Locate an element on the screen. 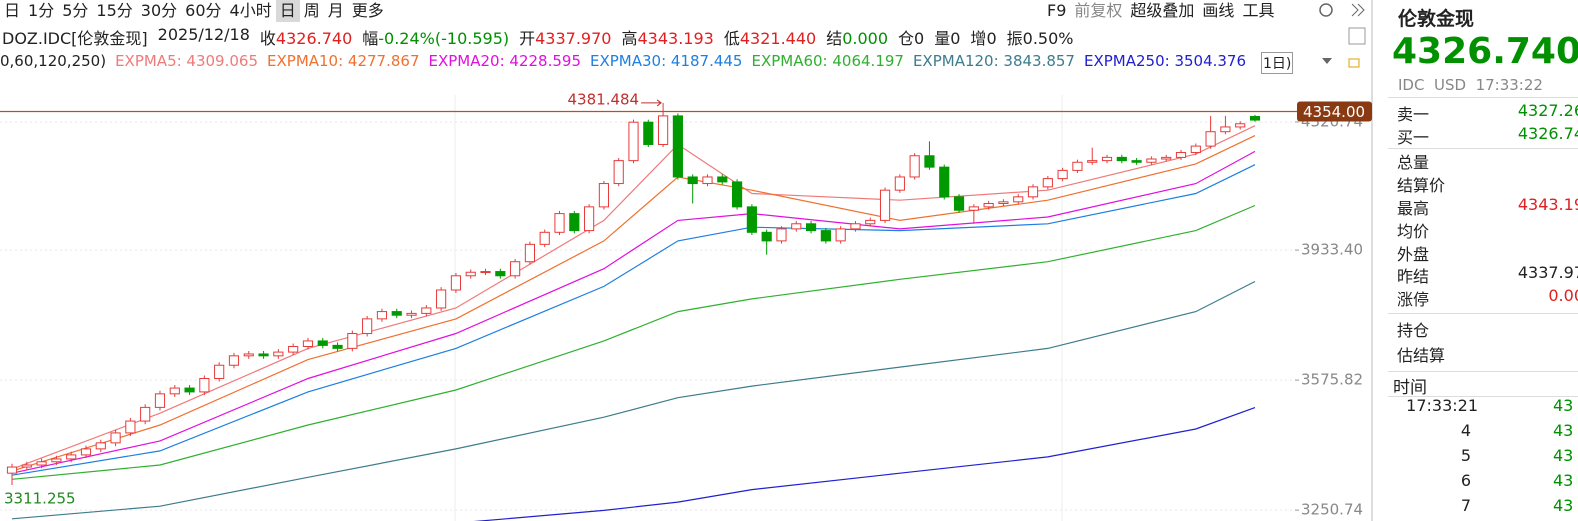  period-toolbar: 日 1分 5分 15分 30分 60分 4小时日周月更多 is located at coordinates (194, 11).